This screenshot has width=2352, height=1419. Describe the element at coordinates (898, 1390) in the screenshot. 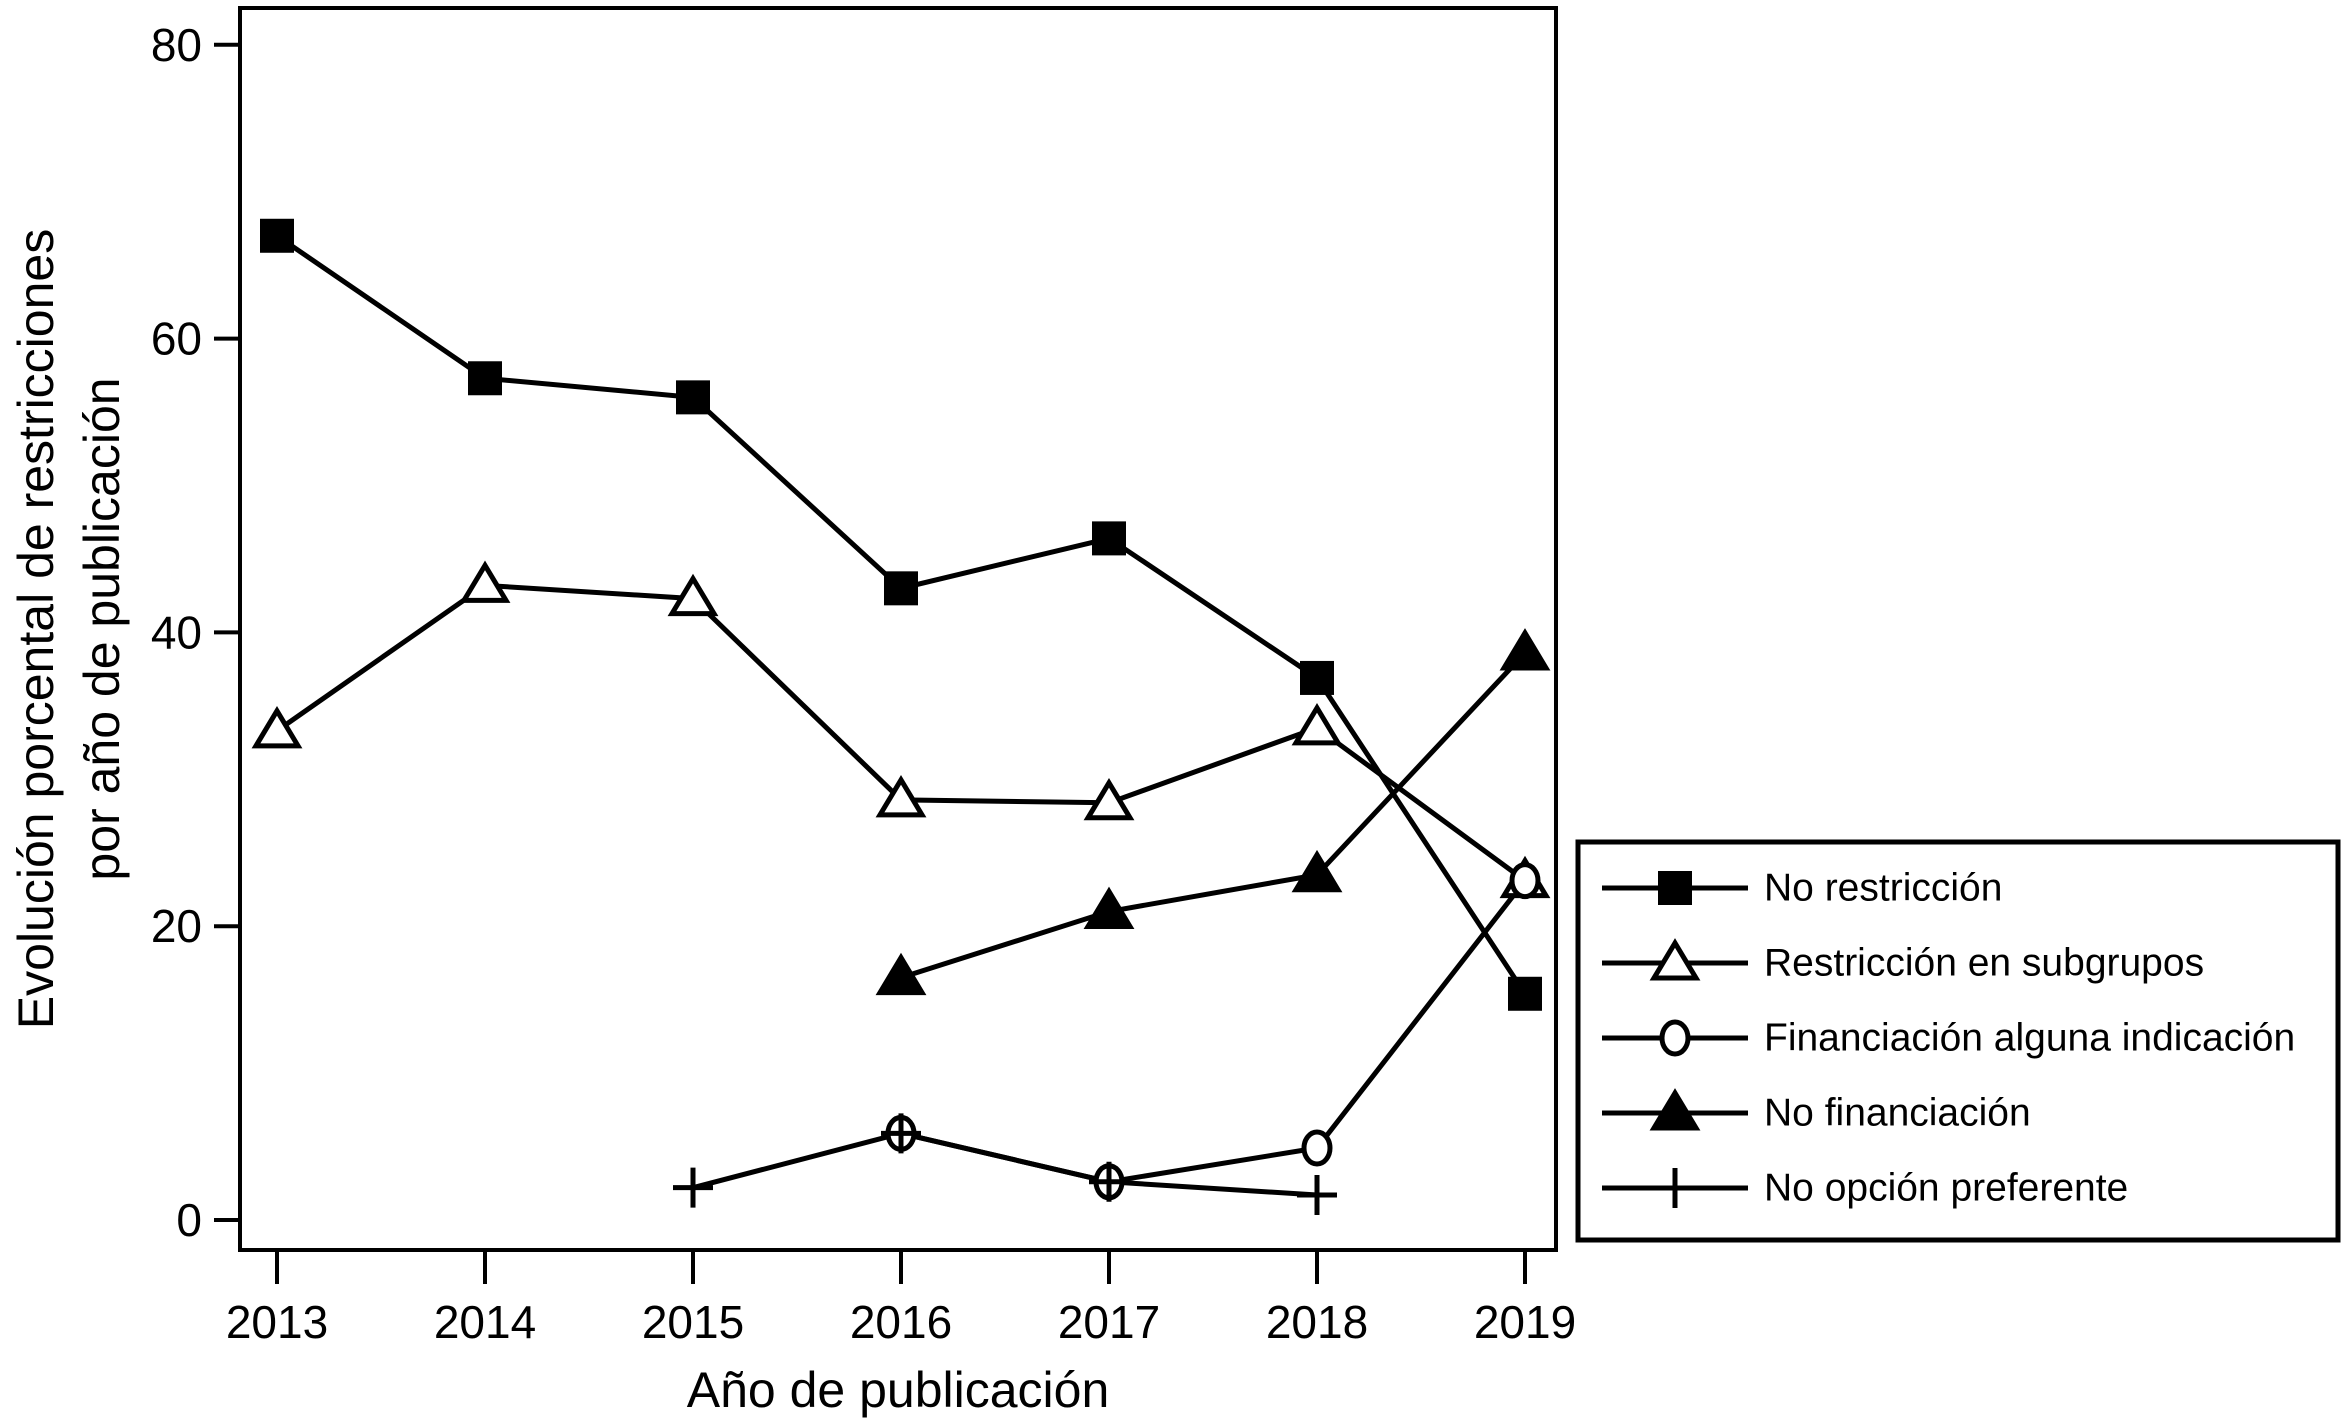

I see `x-axis-title: Año de publicación` at that location.